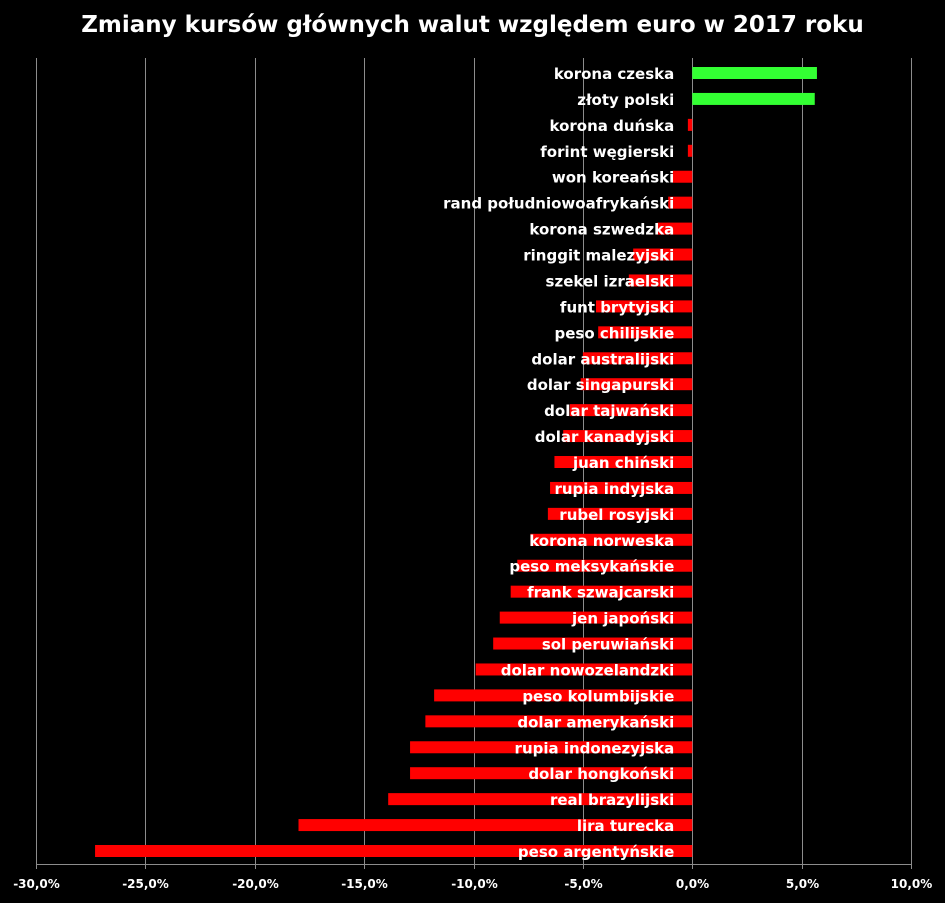 The height and width of the screenshot is (903, 945). Describe the element at coordinates (598, 696) in the screenshot. I see `category-label: peso kolumbijskie` at that location.